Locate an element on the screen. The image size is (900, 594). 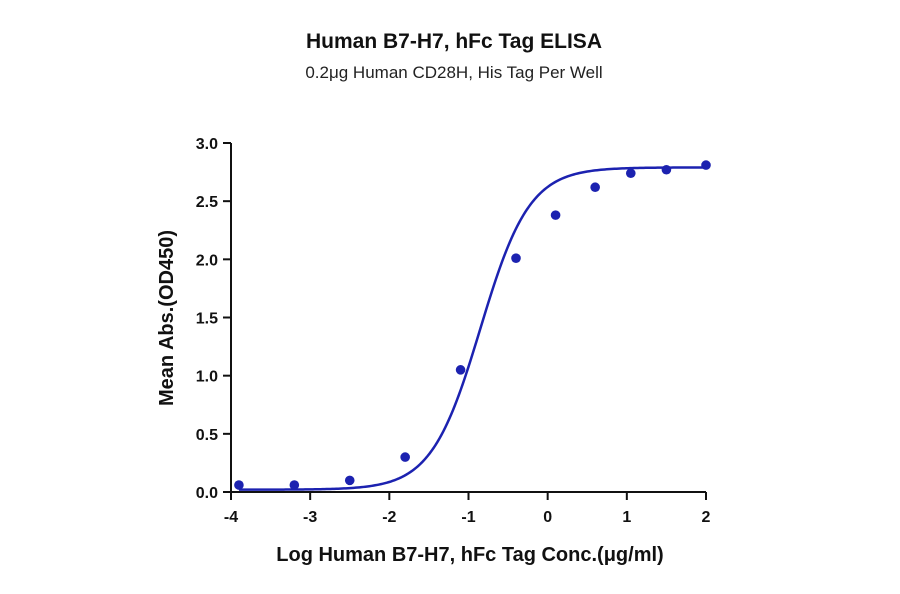
chart-subtitle: 0.2μg Human CD28H, His Tag Per Well is located at coordinates (453, 72).